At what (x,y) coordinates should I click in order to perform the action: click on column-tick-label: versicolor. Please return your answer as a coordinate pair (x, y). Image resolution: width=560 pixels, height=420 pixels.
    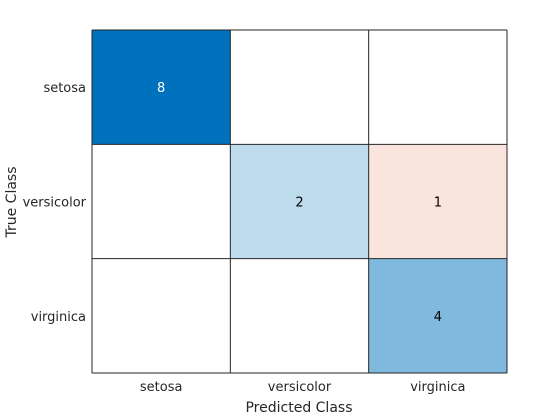
    Looking at the image, I should click on (300, 387).